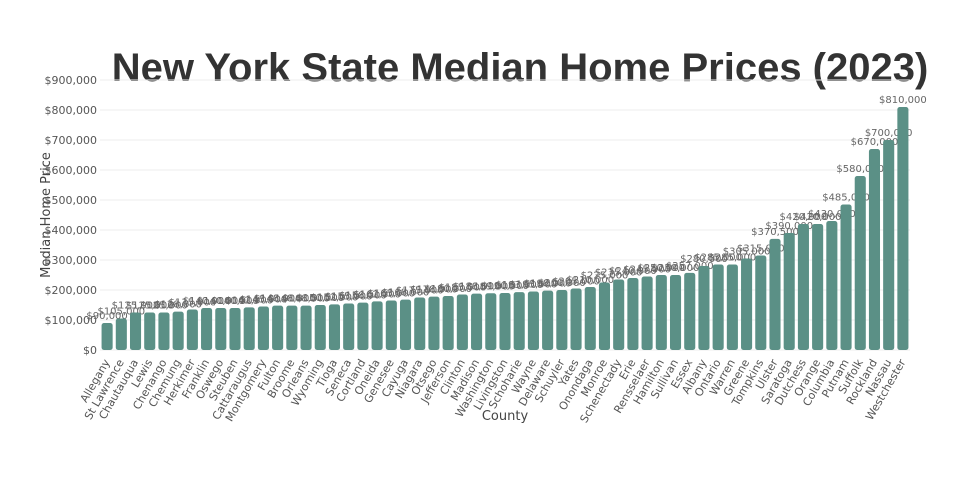  Describe the element at coordinates (71, 230) in the screenshot. I see `y-tick-label: $400,000` at that location.